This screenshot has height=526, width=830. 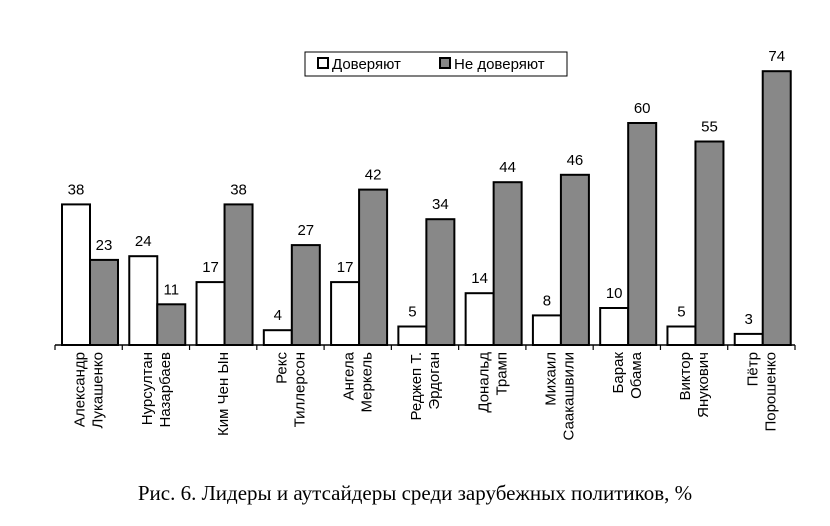 I want to click on legend-label-trust: Доверяют, so click(x=366, y=64).